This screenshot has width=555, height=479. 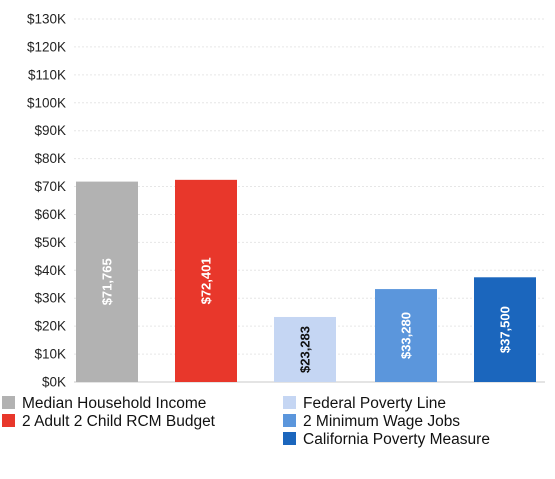 I want to click on legend-item: Federal Poverty Line, so click(x=364, y=403).